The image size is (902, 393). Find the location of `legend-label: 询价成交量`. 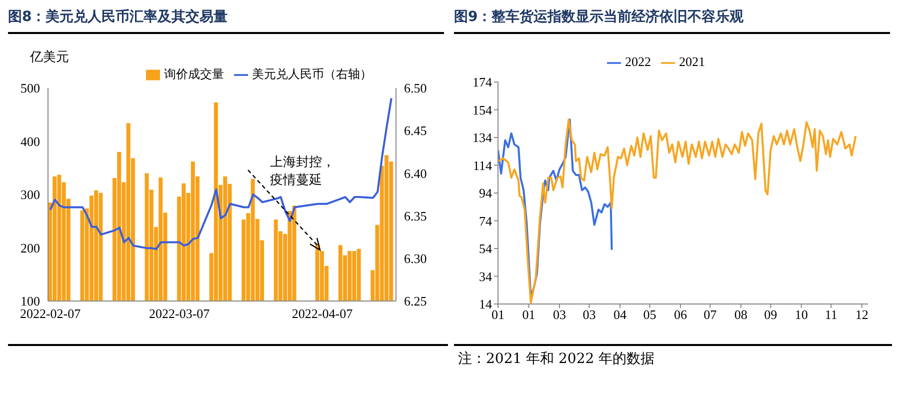

legend-label: 询价成交量 is located at coordinates (194, 74).